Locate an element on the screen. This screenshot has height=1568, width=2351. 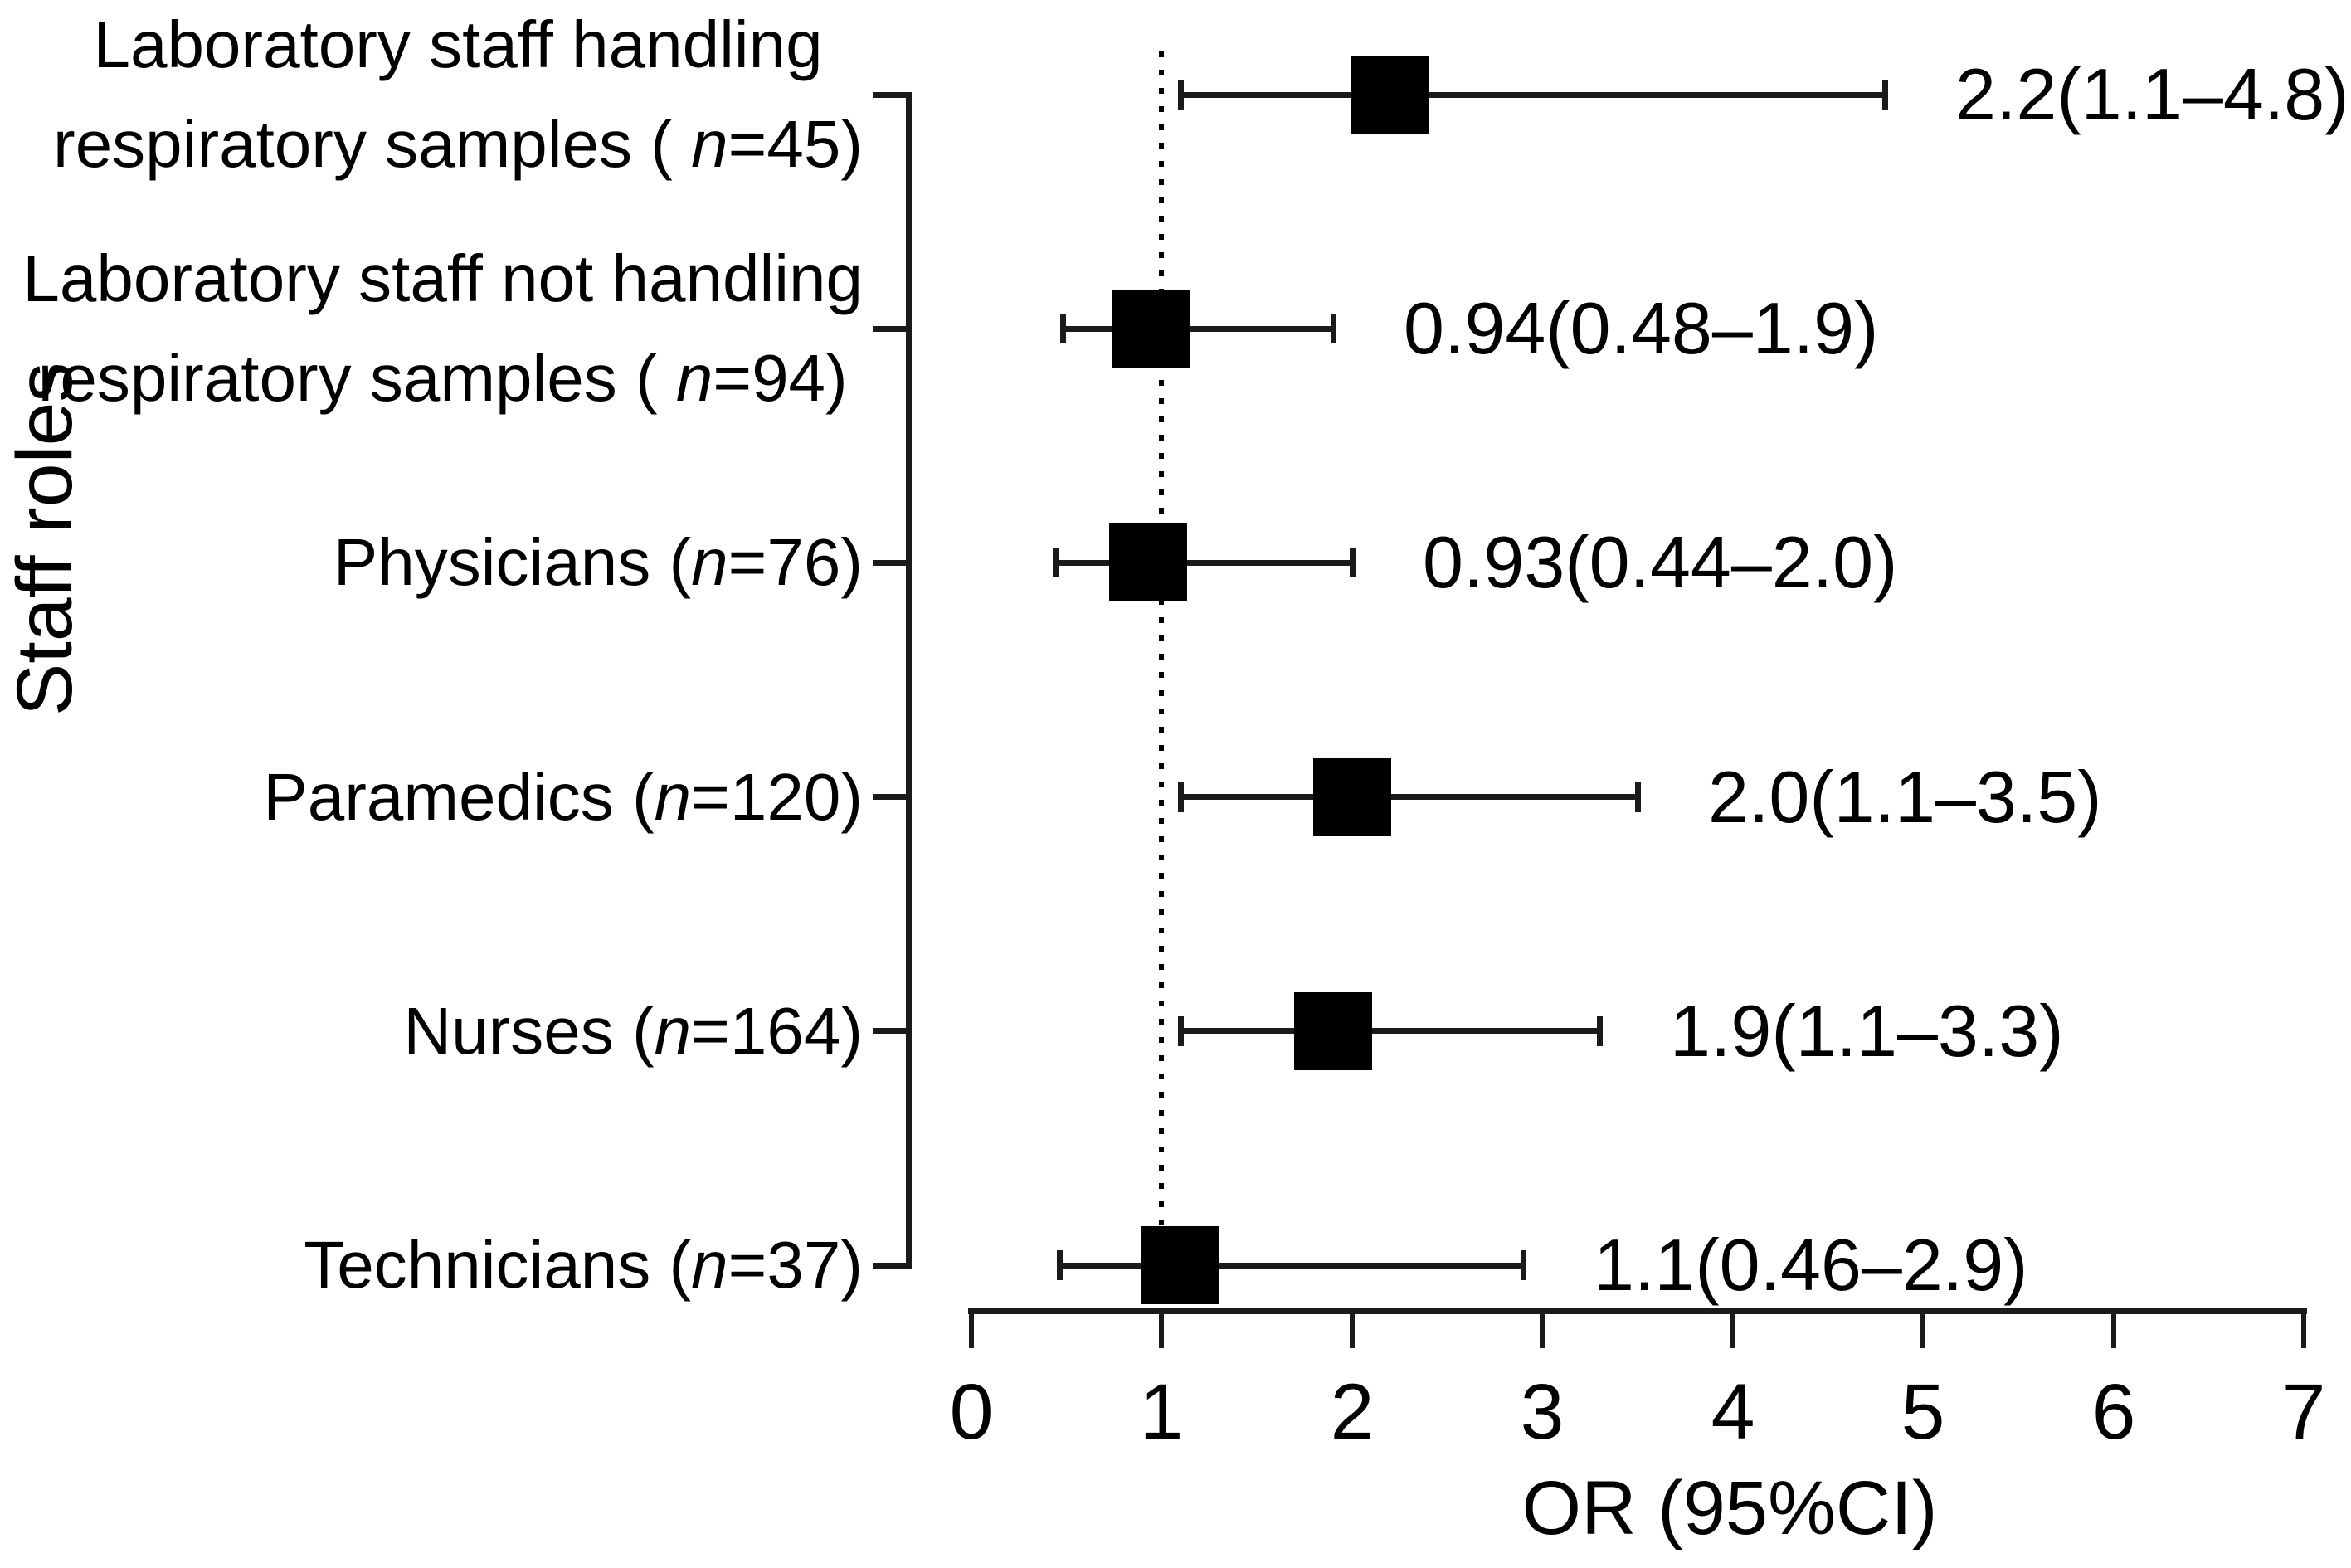
x-axis-title: OR (95%CI) is located at coordinates (1730, 1508).